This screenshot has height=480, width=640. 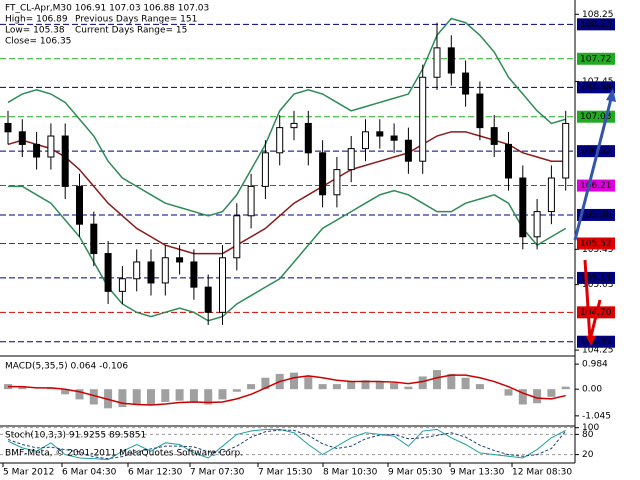 What do you see at coordinates (36, 20) in the screenshot?
I see `info-line: High= 106.89` at bounding box center [36, 20].